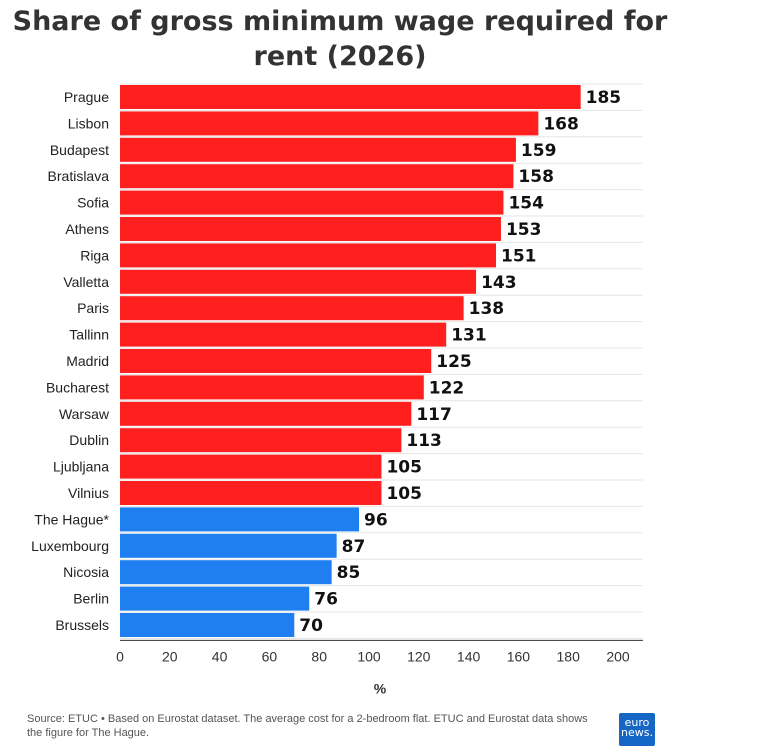 This screenshot has width=765, height=749. I want to click on value-label: 185, so click(604, 98).